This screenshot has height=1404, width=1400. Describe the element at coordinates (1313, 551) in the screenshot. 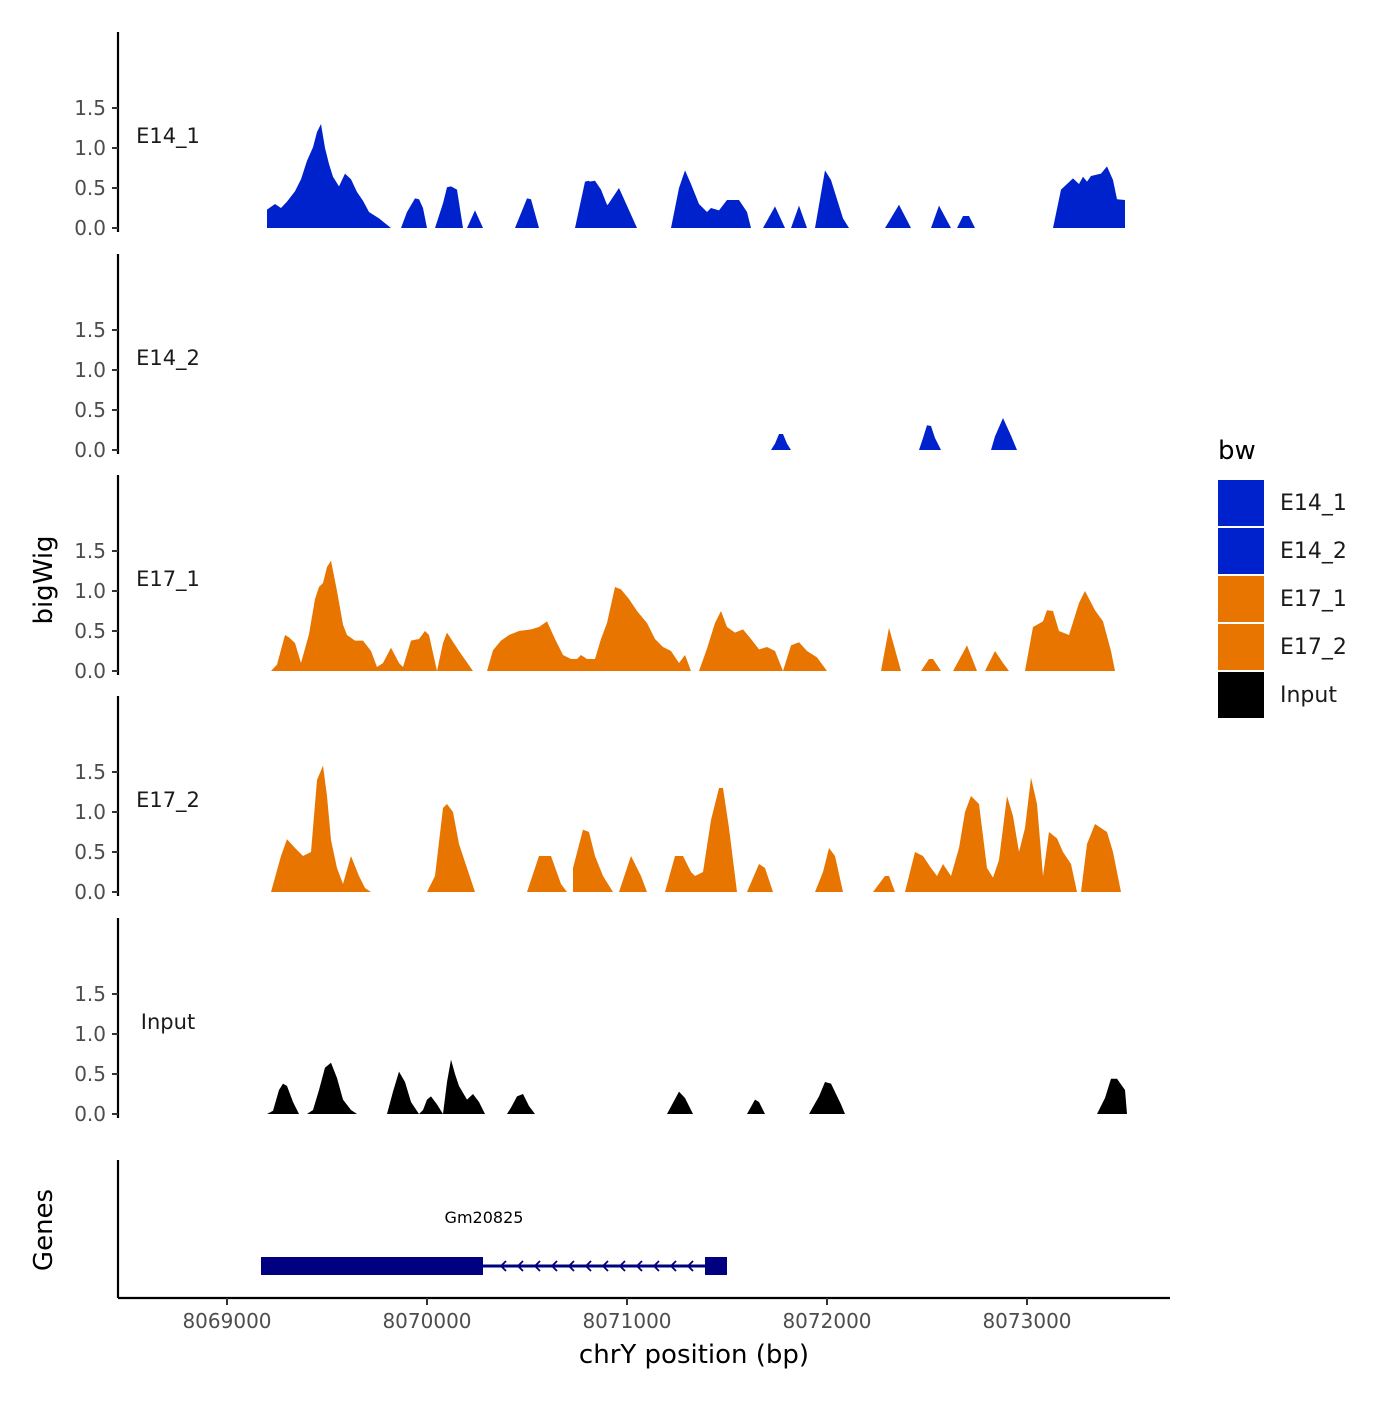

I see `legend-label-e14_2: E14_2` at that location.